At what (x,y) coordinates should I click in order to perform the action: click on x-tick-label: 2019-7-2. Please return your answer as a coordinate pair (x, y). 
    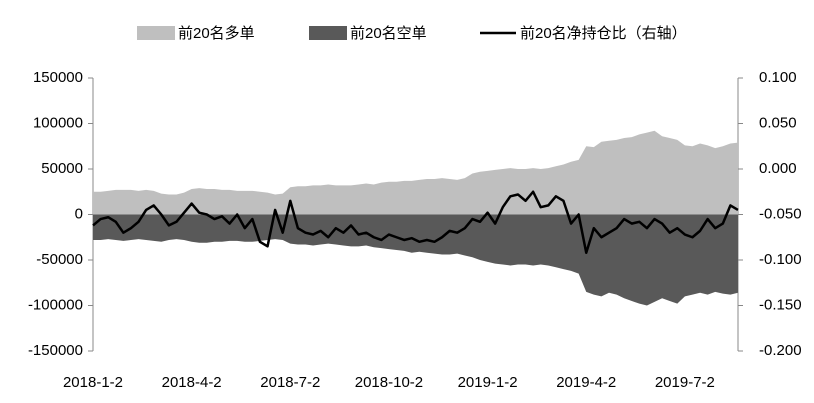
    Looking at the image, I should click on (685, 382).